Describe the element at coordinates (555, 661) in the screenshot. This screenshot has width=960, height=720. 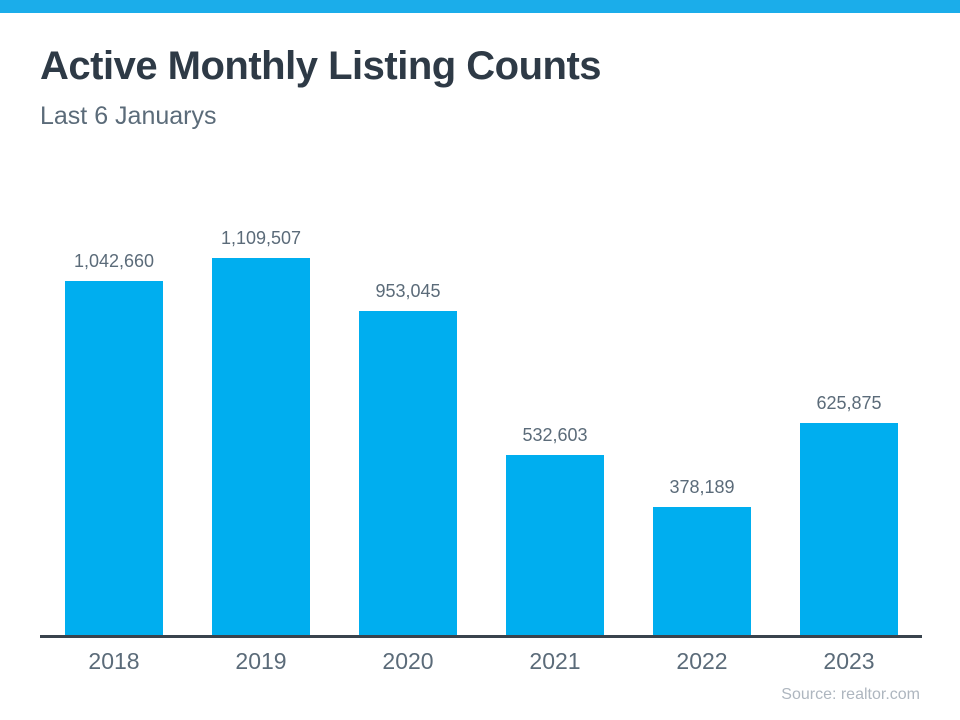
I see `x-axis-label-2021: 2021` at that location.